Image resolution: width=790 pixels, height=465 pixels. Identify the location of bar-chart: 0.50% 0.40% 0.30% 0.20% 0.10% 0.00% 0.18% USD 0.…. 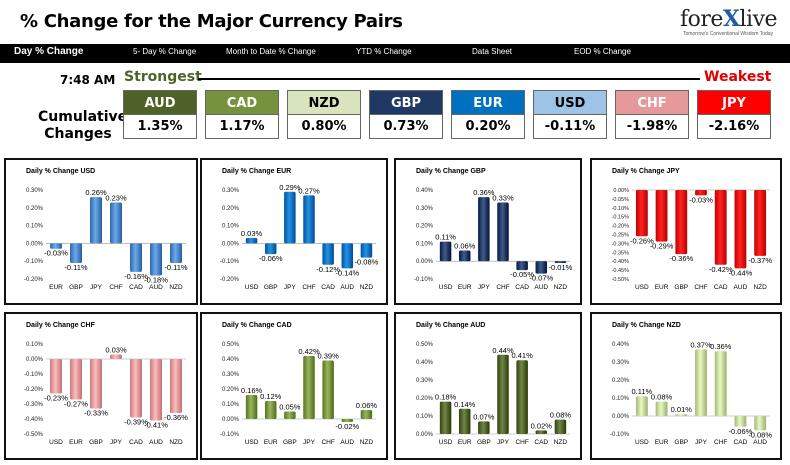
(493, 394).